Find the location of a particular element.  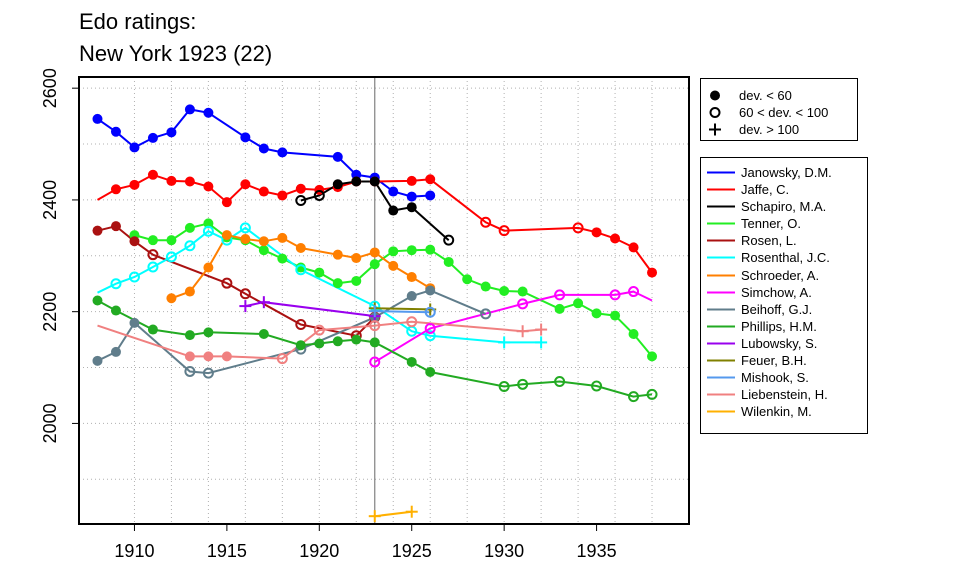

filled-circle-icon is located at coordinates (715, 95).